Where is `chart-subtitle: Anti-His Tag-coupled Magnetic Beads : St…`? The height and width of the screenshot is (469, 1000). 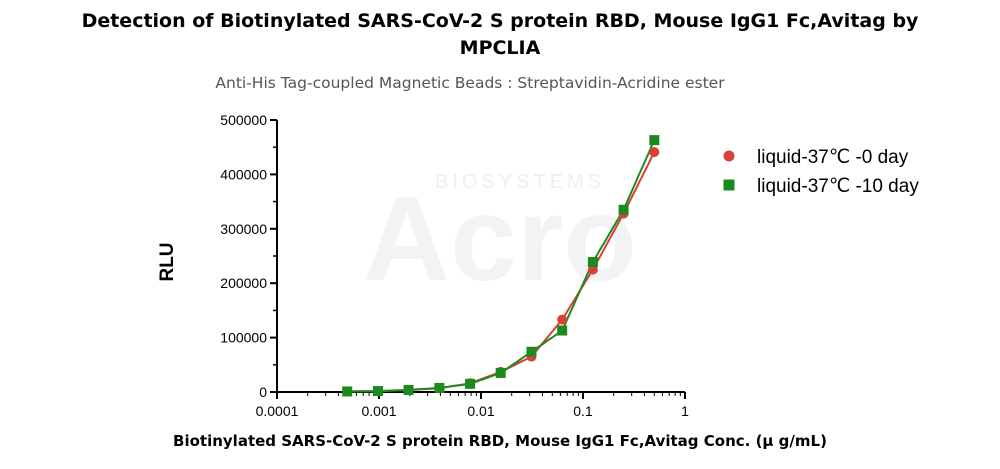 chart-subtitle: Anti-His Tag-coupled Magnetic Beads : St… is located at coordinates (470, 83).